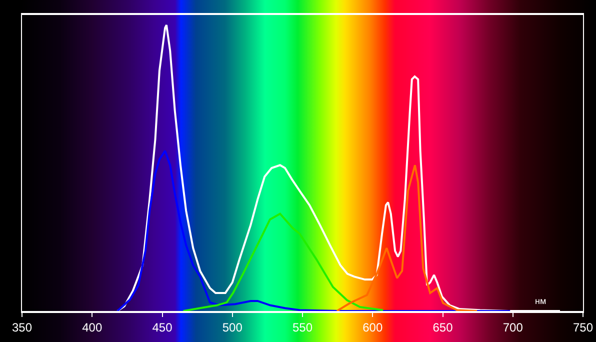  What do you see at coordinates (22, 327) in the screenshot?
I see `x-tick-label: 350` at bounding box center [22, 327].